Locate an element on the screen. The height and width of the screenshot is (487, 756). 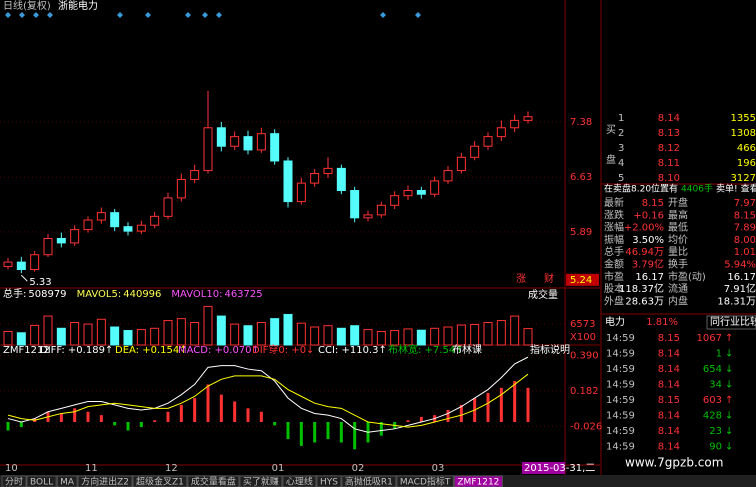
quote-value: 3.50% is located at coordinates (648, 240).